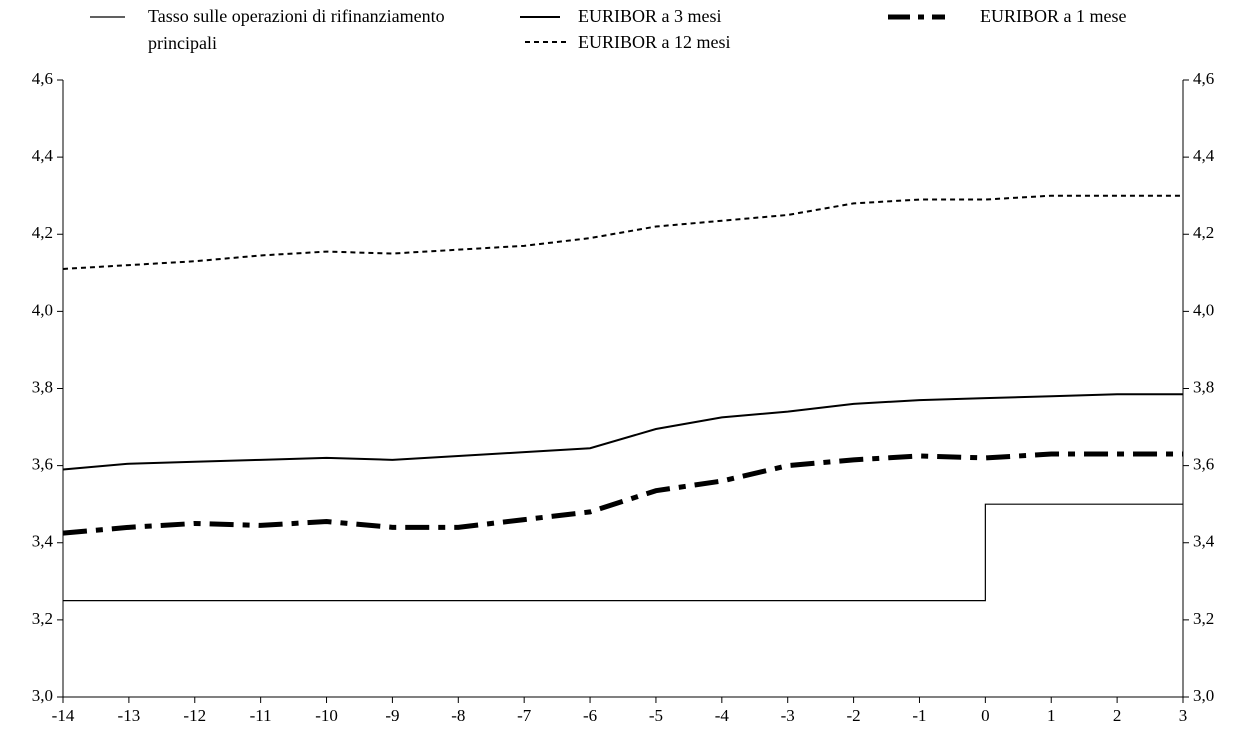  I want to click on y-tick-label: 3,8, so click(42, 386).